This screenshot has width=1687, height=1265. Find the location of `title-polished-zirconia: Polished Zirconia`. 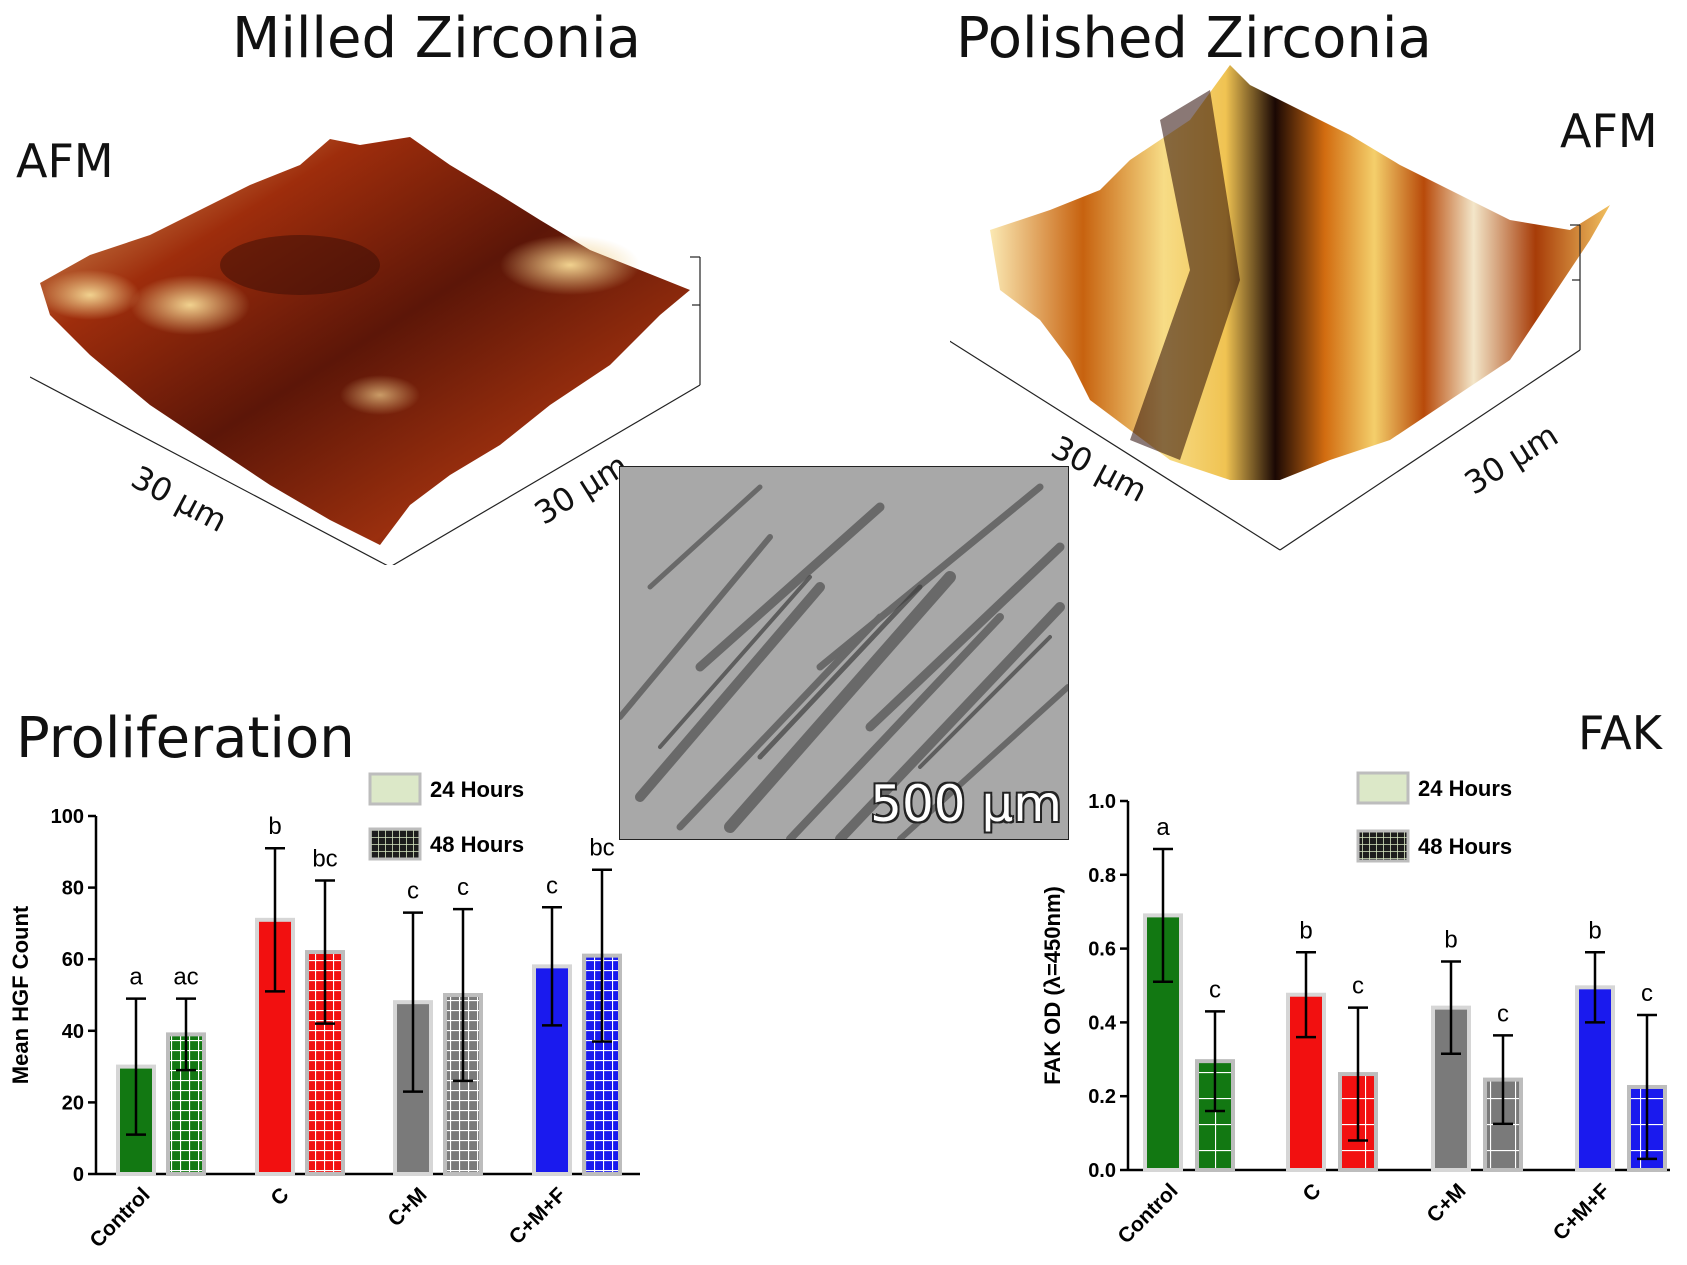

title-polished-zirconia: Polished Zirconia is located at coordinates (1194, 38).